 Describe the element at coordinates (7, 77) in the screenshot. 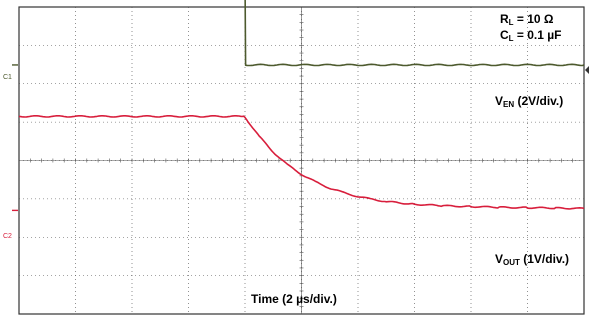

I see `channel-1-marker: C1` at that location.